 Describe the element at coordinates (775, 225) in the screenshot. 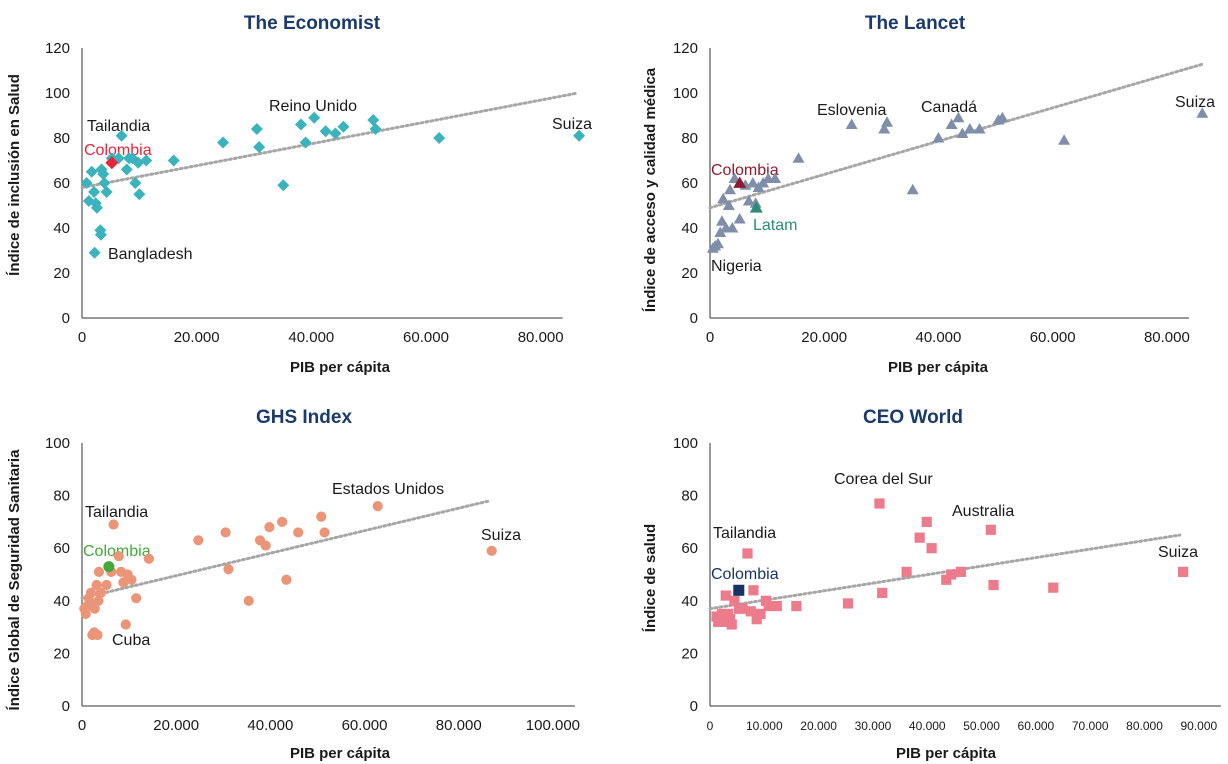

I see `annotation-latam: Latam` at that location.